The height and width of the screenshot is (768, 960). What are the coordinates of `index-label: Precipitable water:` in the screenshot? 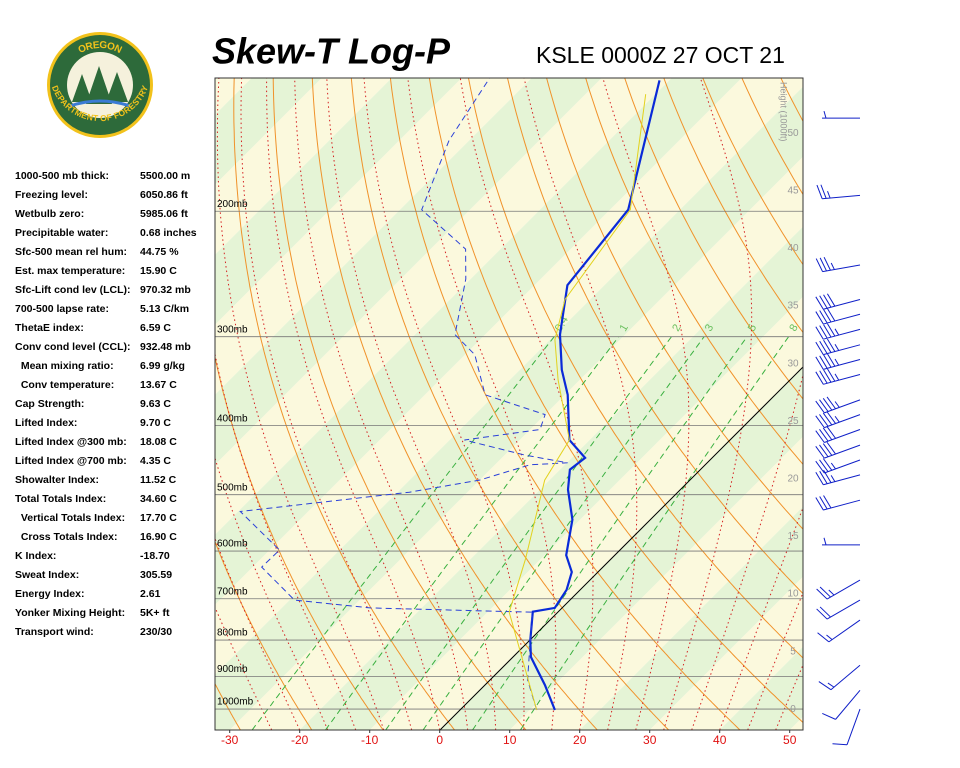 It's located at (61, 233).